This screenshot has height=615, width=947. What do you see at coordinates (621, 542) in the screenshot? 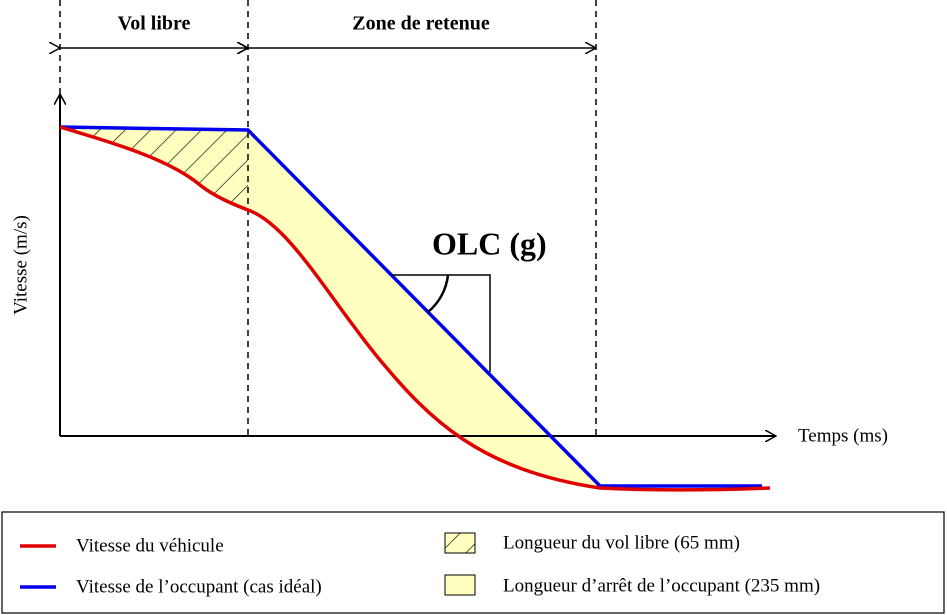
I see `legend-label: Longueur du vol libre (65 mm)` at bounding box center [621, 542].